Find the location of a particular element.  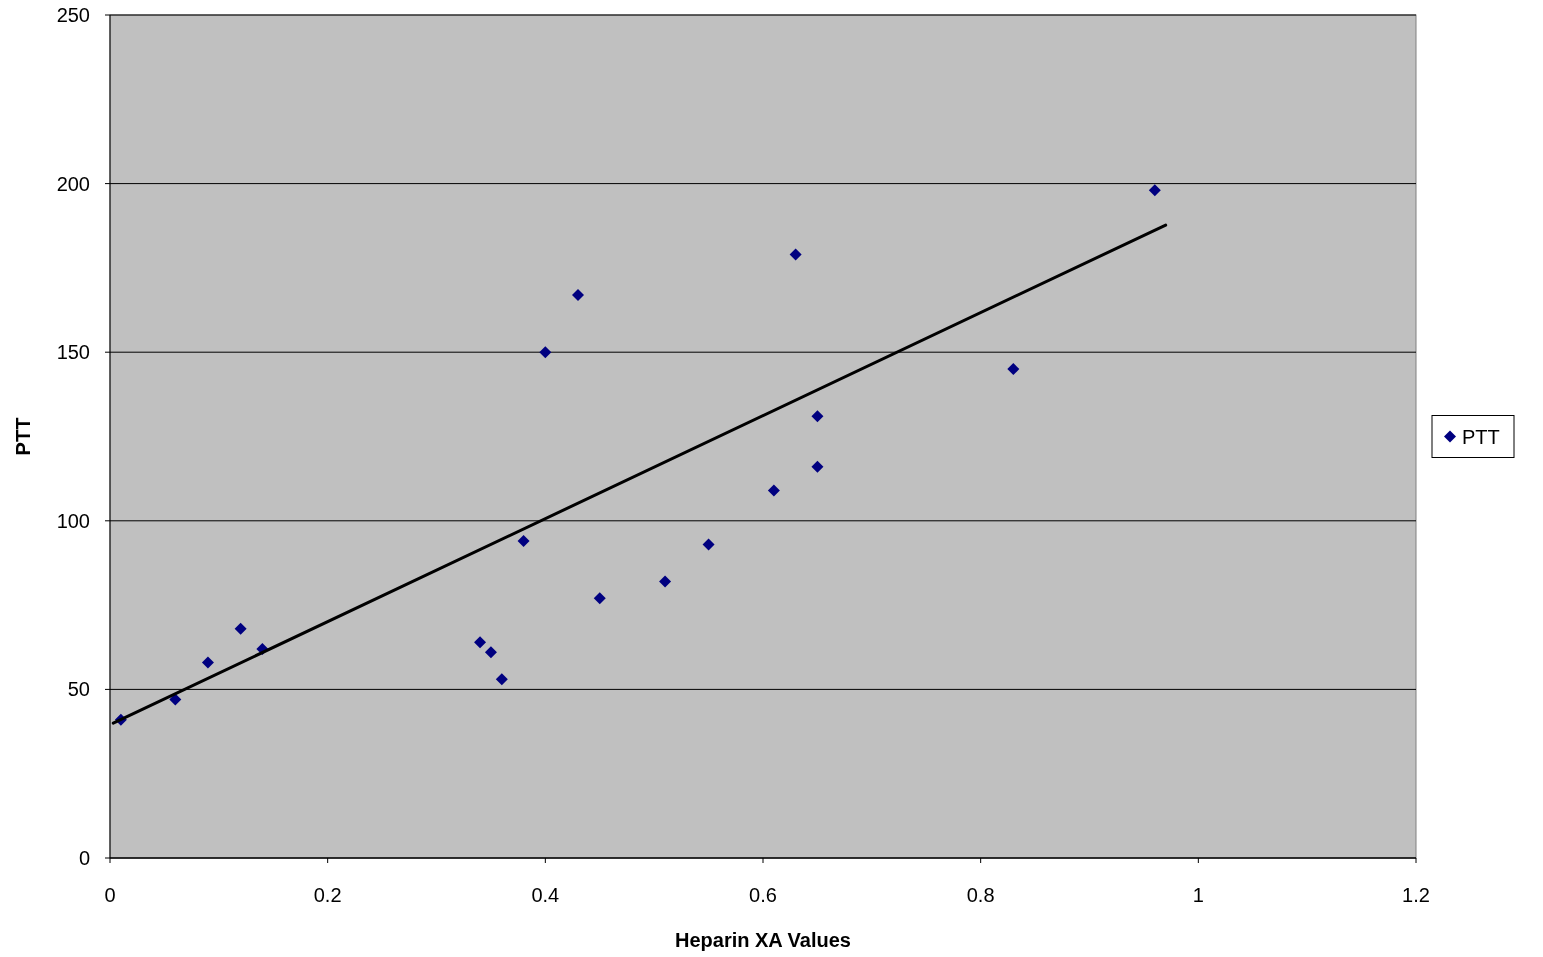

y-tick-label: 100 is located at coordinates (73, 520).